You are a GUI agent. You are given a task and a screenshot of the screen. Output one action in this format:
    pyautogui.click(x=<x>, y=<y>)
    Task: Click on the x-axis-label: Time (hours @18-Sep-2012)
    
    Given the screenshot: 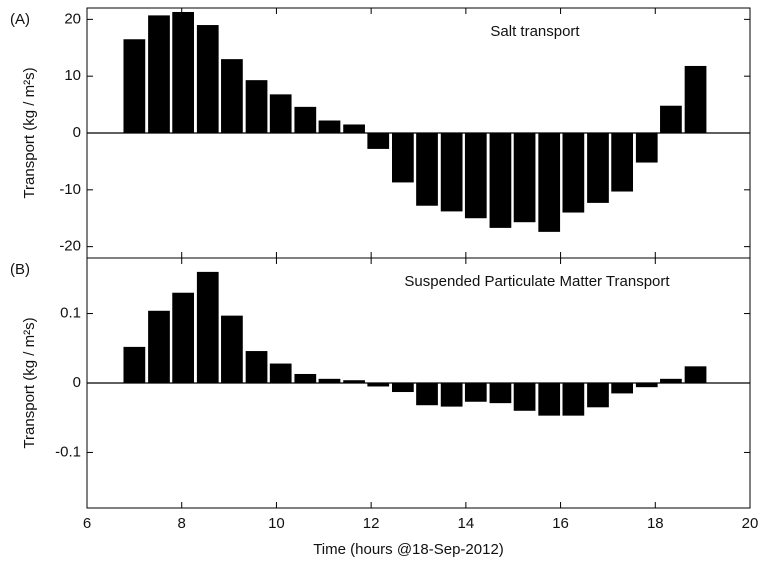 What is the action you would take?
    pyautogui.click(x=408, y=549)
    